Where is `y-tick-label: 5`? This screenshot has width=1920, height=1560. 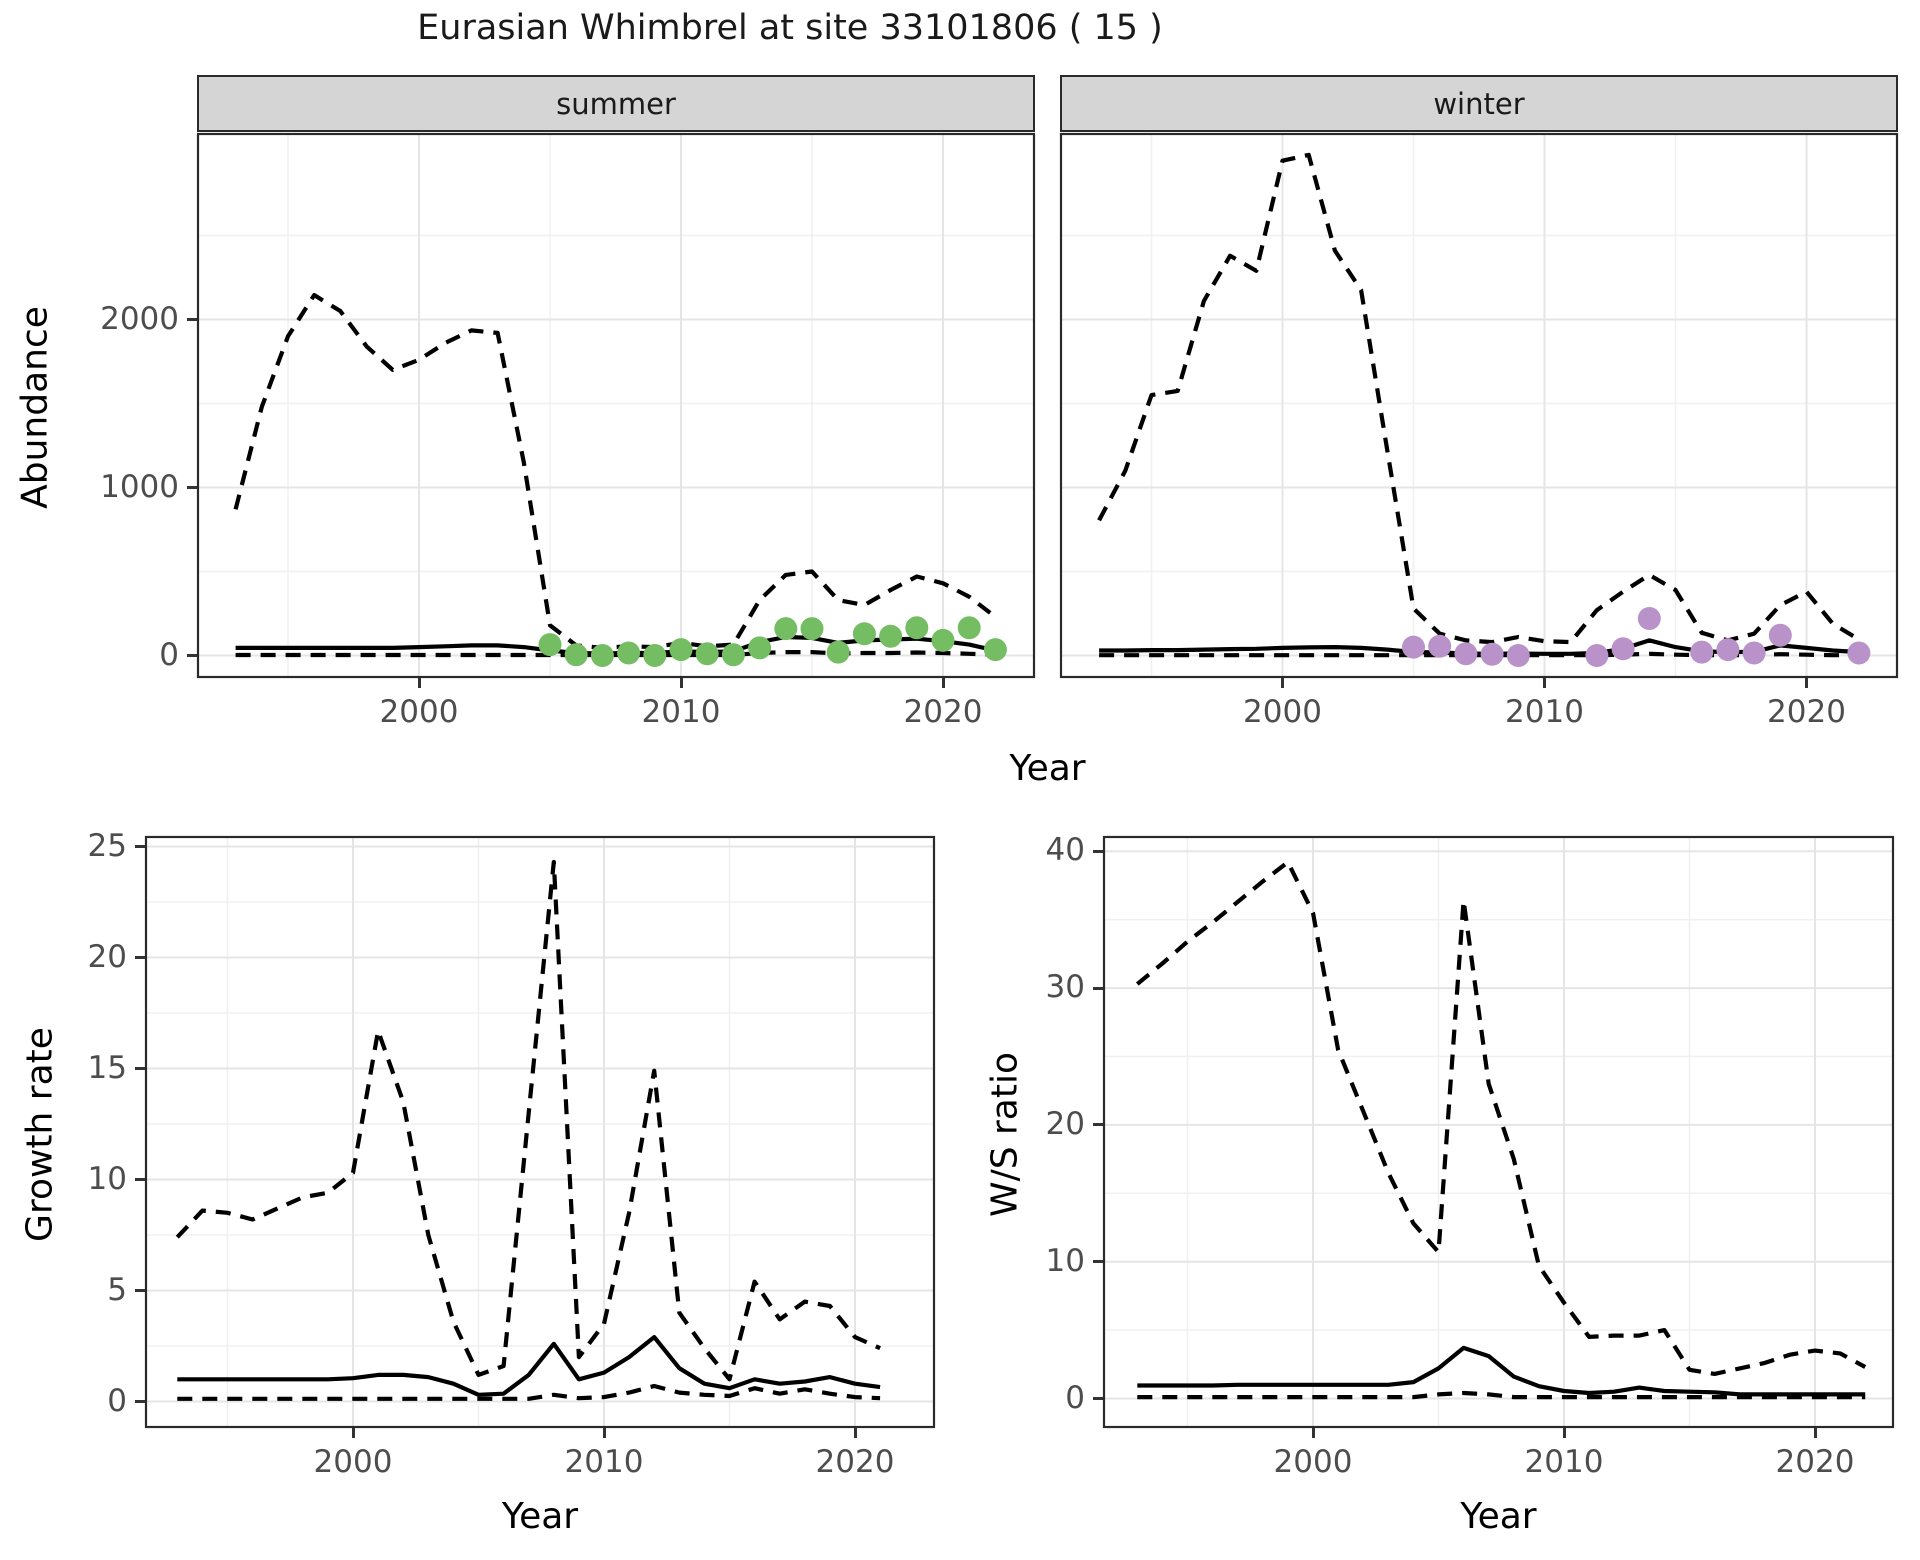 y-tick-label: 5 is located at coordinates (117, 1289).